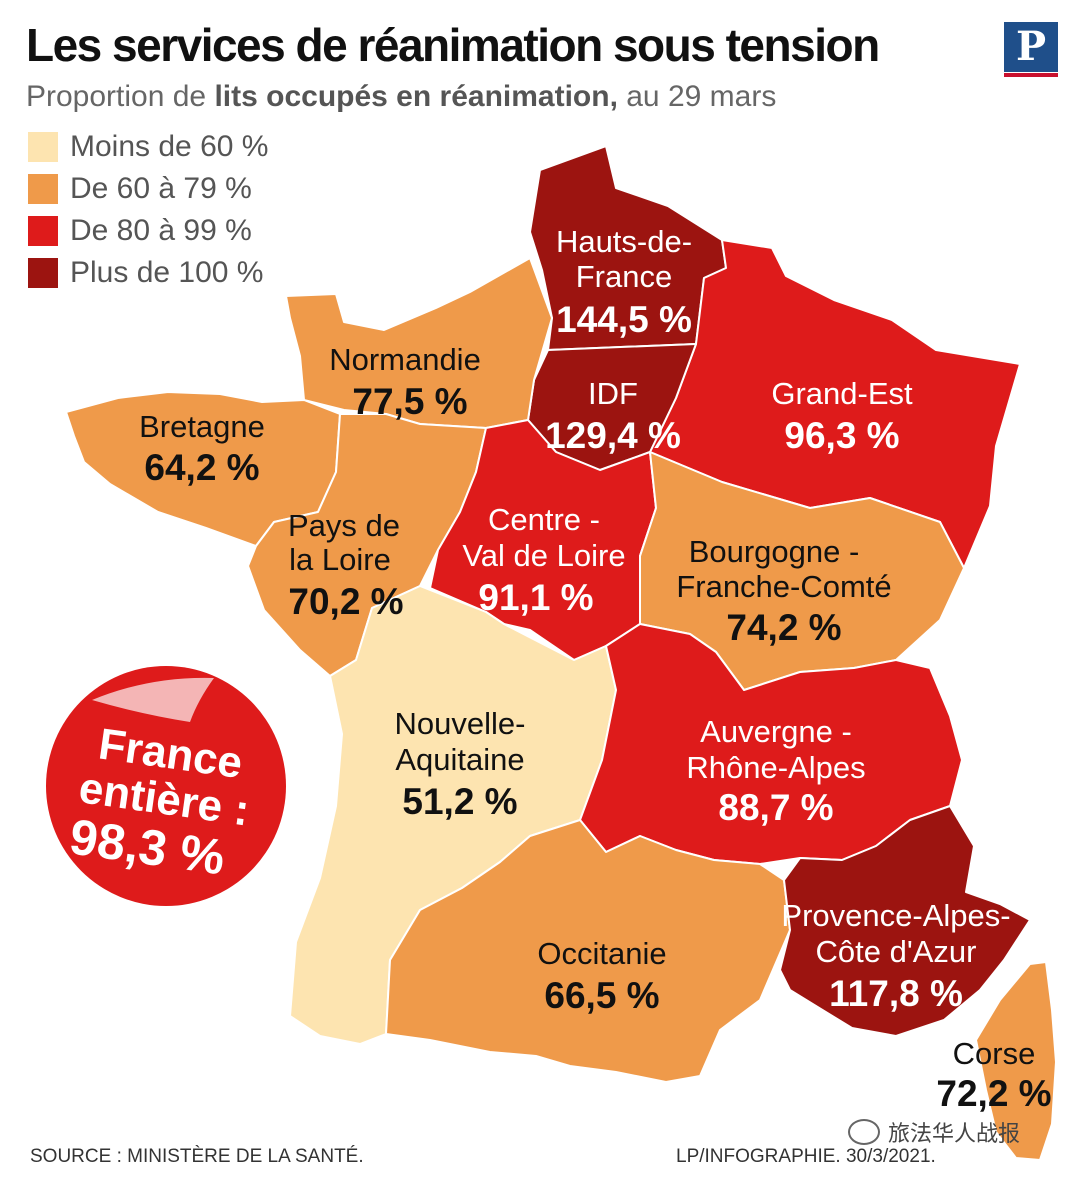 Image resolution: width=1080 pixels, height=1179 pixels. I want to click on region-value: 74,2 %, so click(783, 627).